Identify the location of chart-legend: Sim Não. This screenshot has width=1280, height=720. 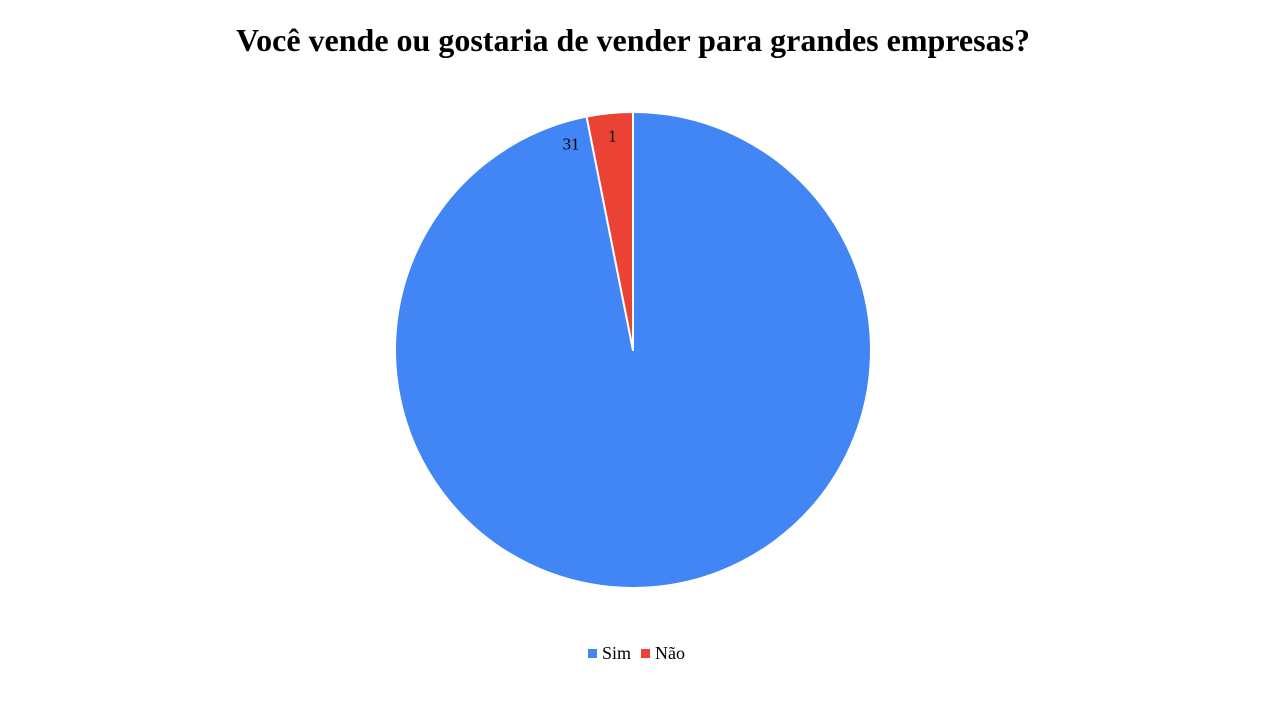
(636, 653).